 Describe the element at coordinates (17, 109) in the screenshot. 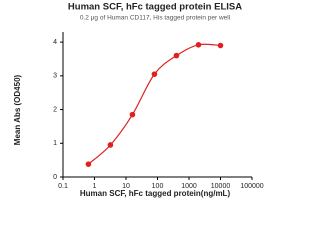

I see `y-axis-title: Mean Abs (OD450)` at that location.